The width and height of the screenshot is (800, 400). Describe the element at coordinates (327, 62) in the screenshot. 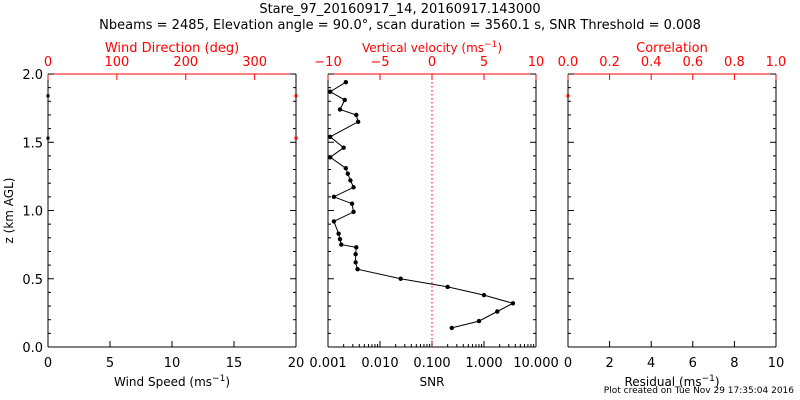

I see `panel1-top-tick-label: −10` at that location.